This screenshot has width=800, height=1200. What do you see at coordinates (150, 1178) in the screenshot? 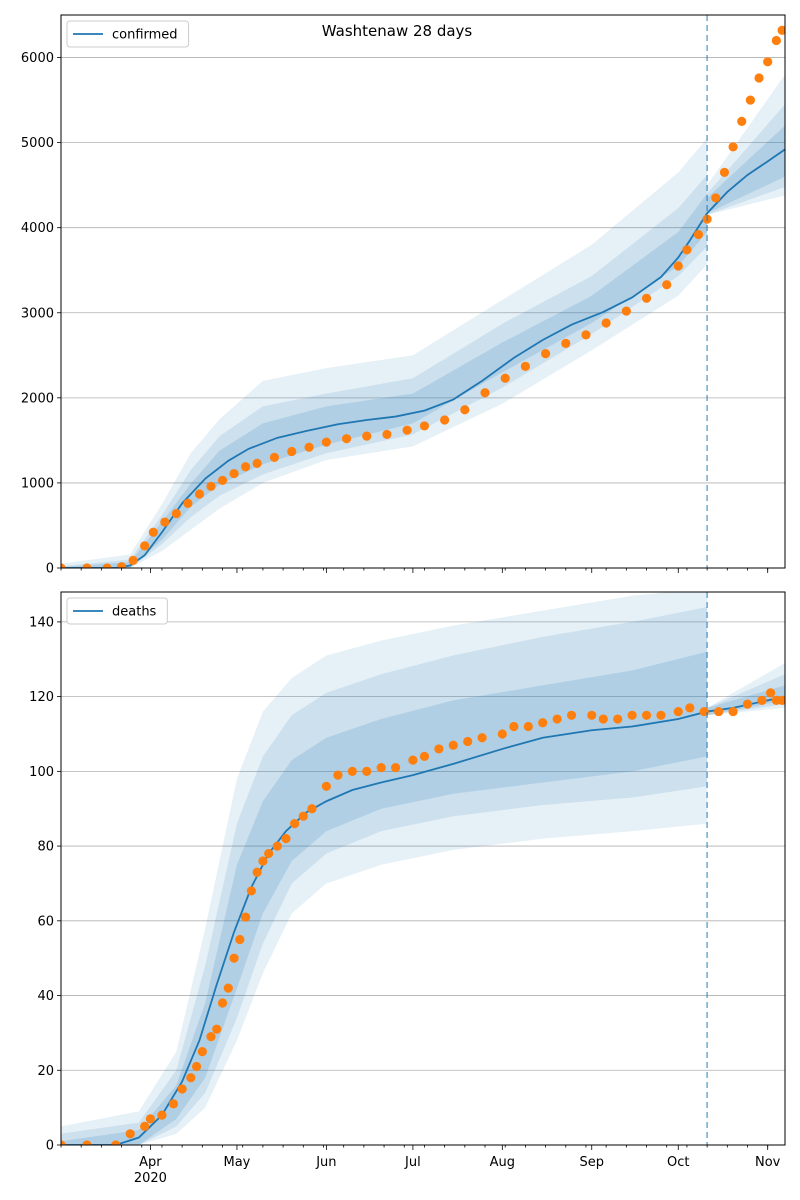
I see `x-tick-sublabel: 2020` at bounding box center [150, 1178].